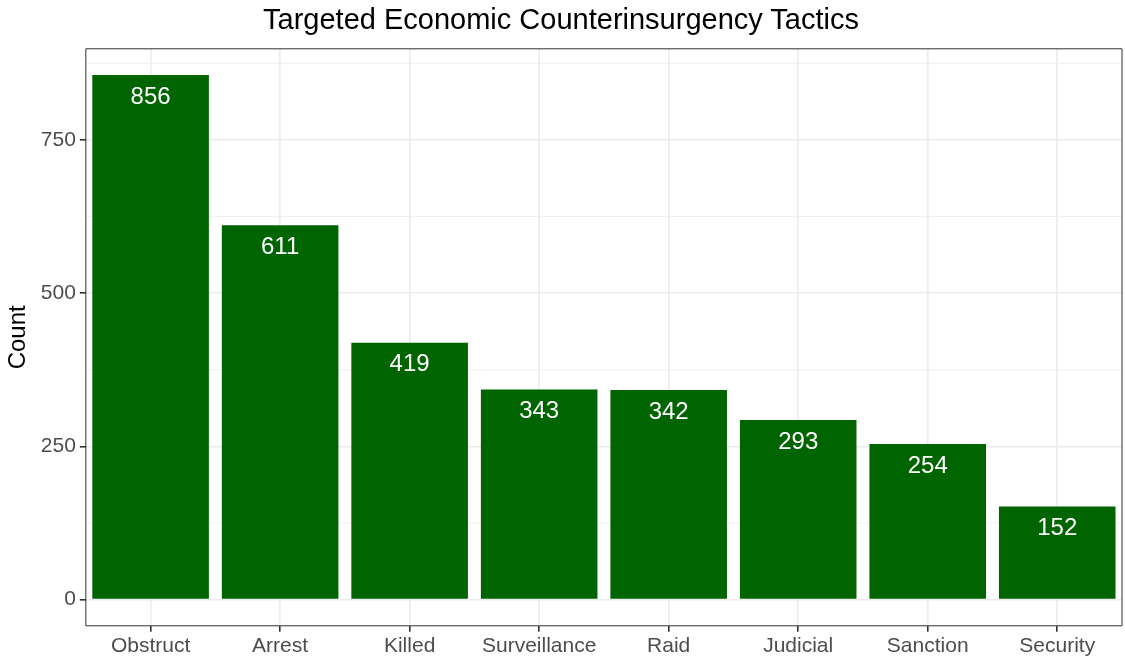  What do you see at coordinates (1057, 527) in the screenshot?
I see `data-label: 152` at bounding box center [1057, 527].